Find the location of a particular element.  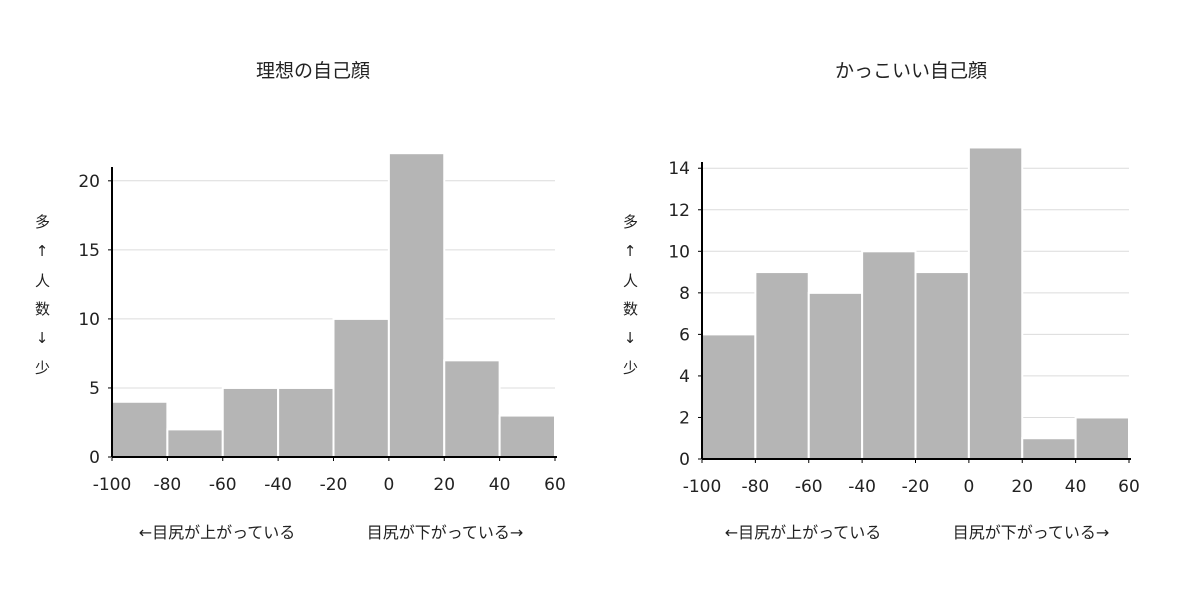

y-tick-label: 5 is located at coordinates (94, 389).